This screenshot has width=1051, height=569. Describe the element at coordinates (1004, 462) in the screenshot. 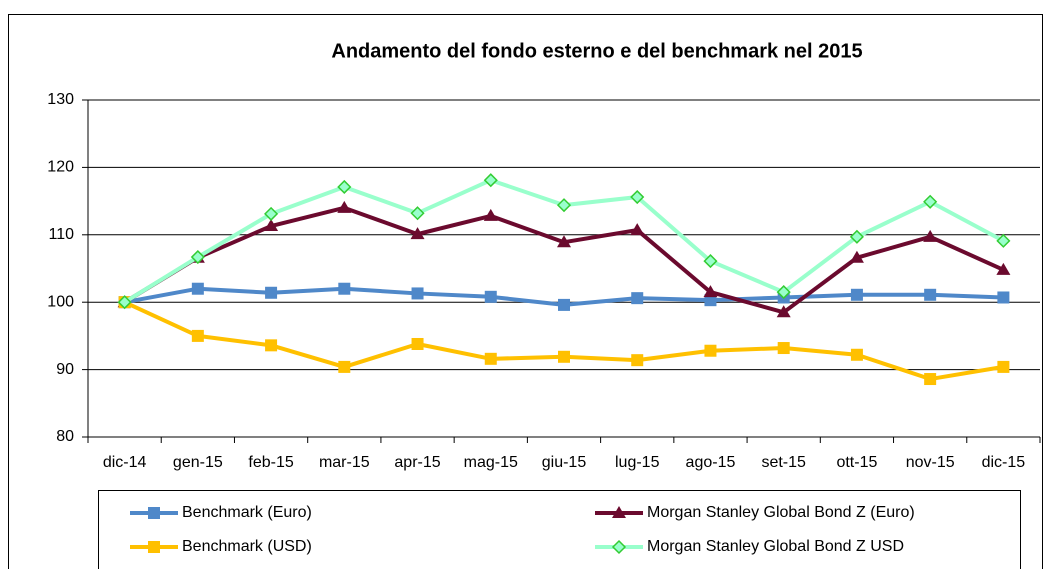

I see `x-tick-label: dic-15` at that location.